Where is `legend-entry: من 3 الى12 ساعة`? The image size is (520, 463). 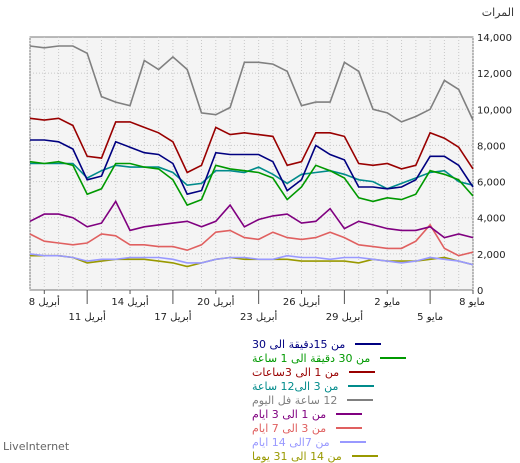 legend-entry: من 3 الى12 ساعة is located at coordinates (382, 386).